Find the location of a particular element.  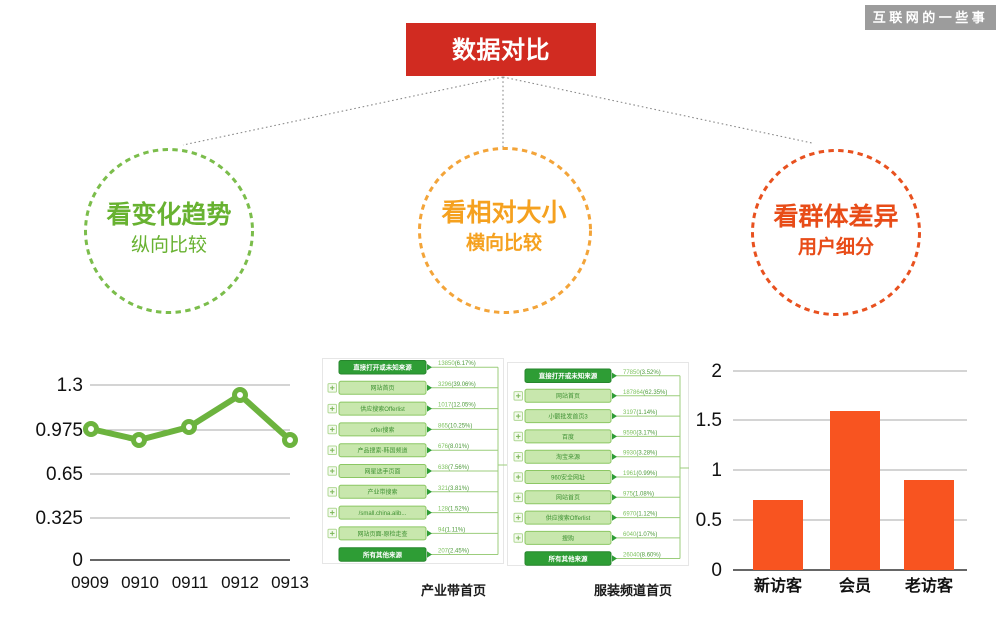

svg-text: 2 is located at coordinates (716, 371).